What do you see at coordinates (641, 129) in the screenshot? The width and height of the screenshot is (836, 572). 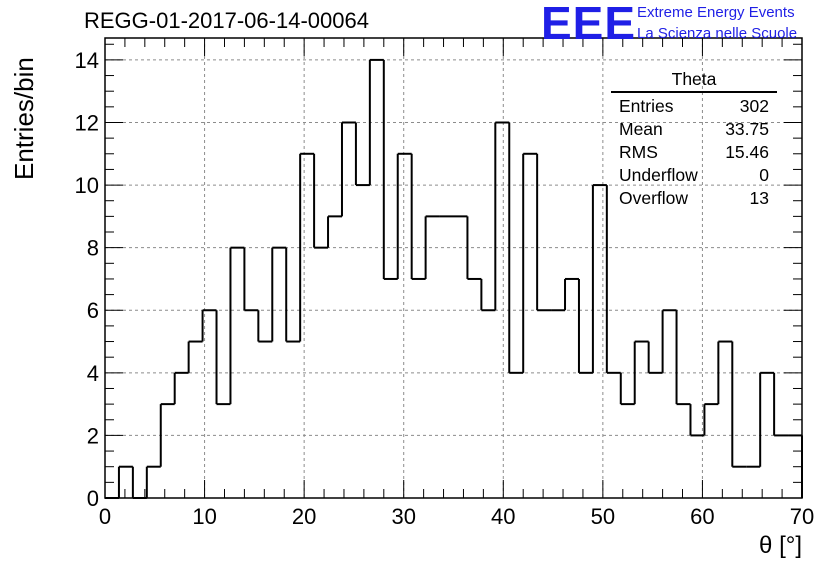 I see `stats-label: Mean` at bounding box center [641, 129].